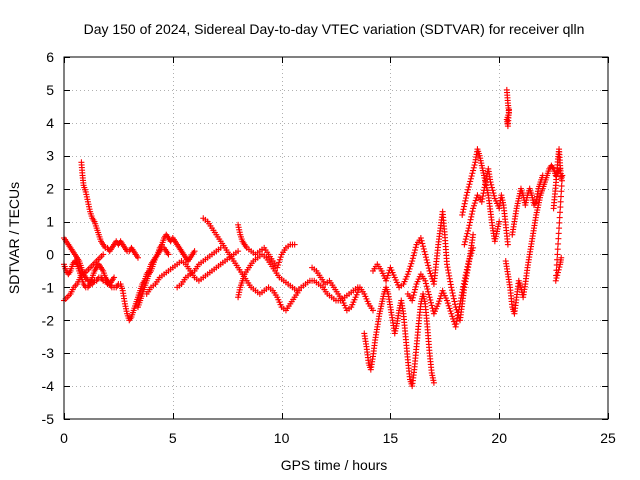 This screenshot has width=640, height=480. Describe the element at coordinates (48, 419) in the screenshot. I see `y-tick-label: -5` at that location.